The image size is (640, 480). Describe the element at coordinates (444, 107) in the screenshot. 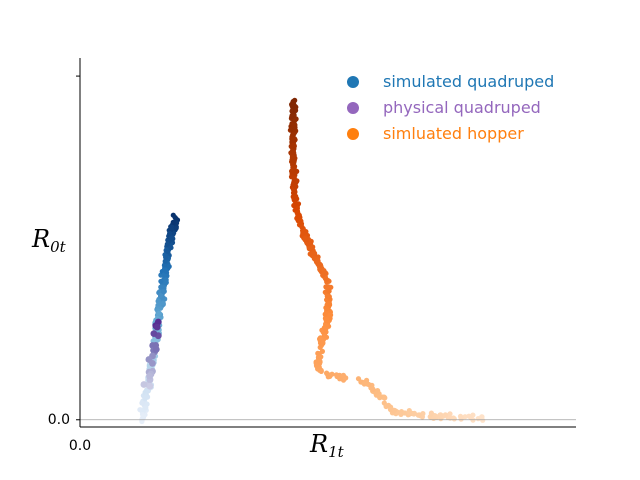

I see `legend-item-physical-quadruped: physical quadruped` at that location.